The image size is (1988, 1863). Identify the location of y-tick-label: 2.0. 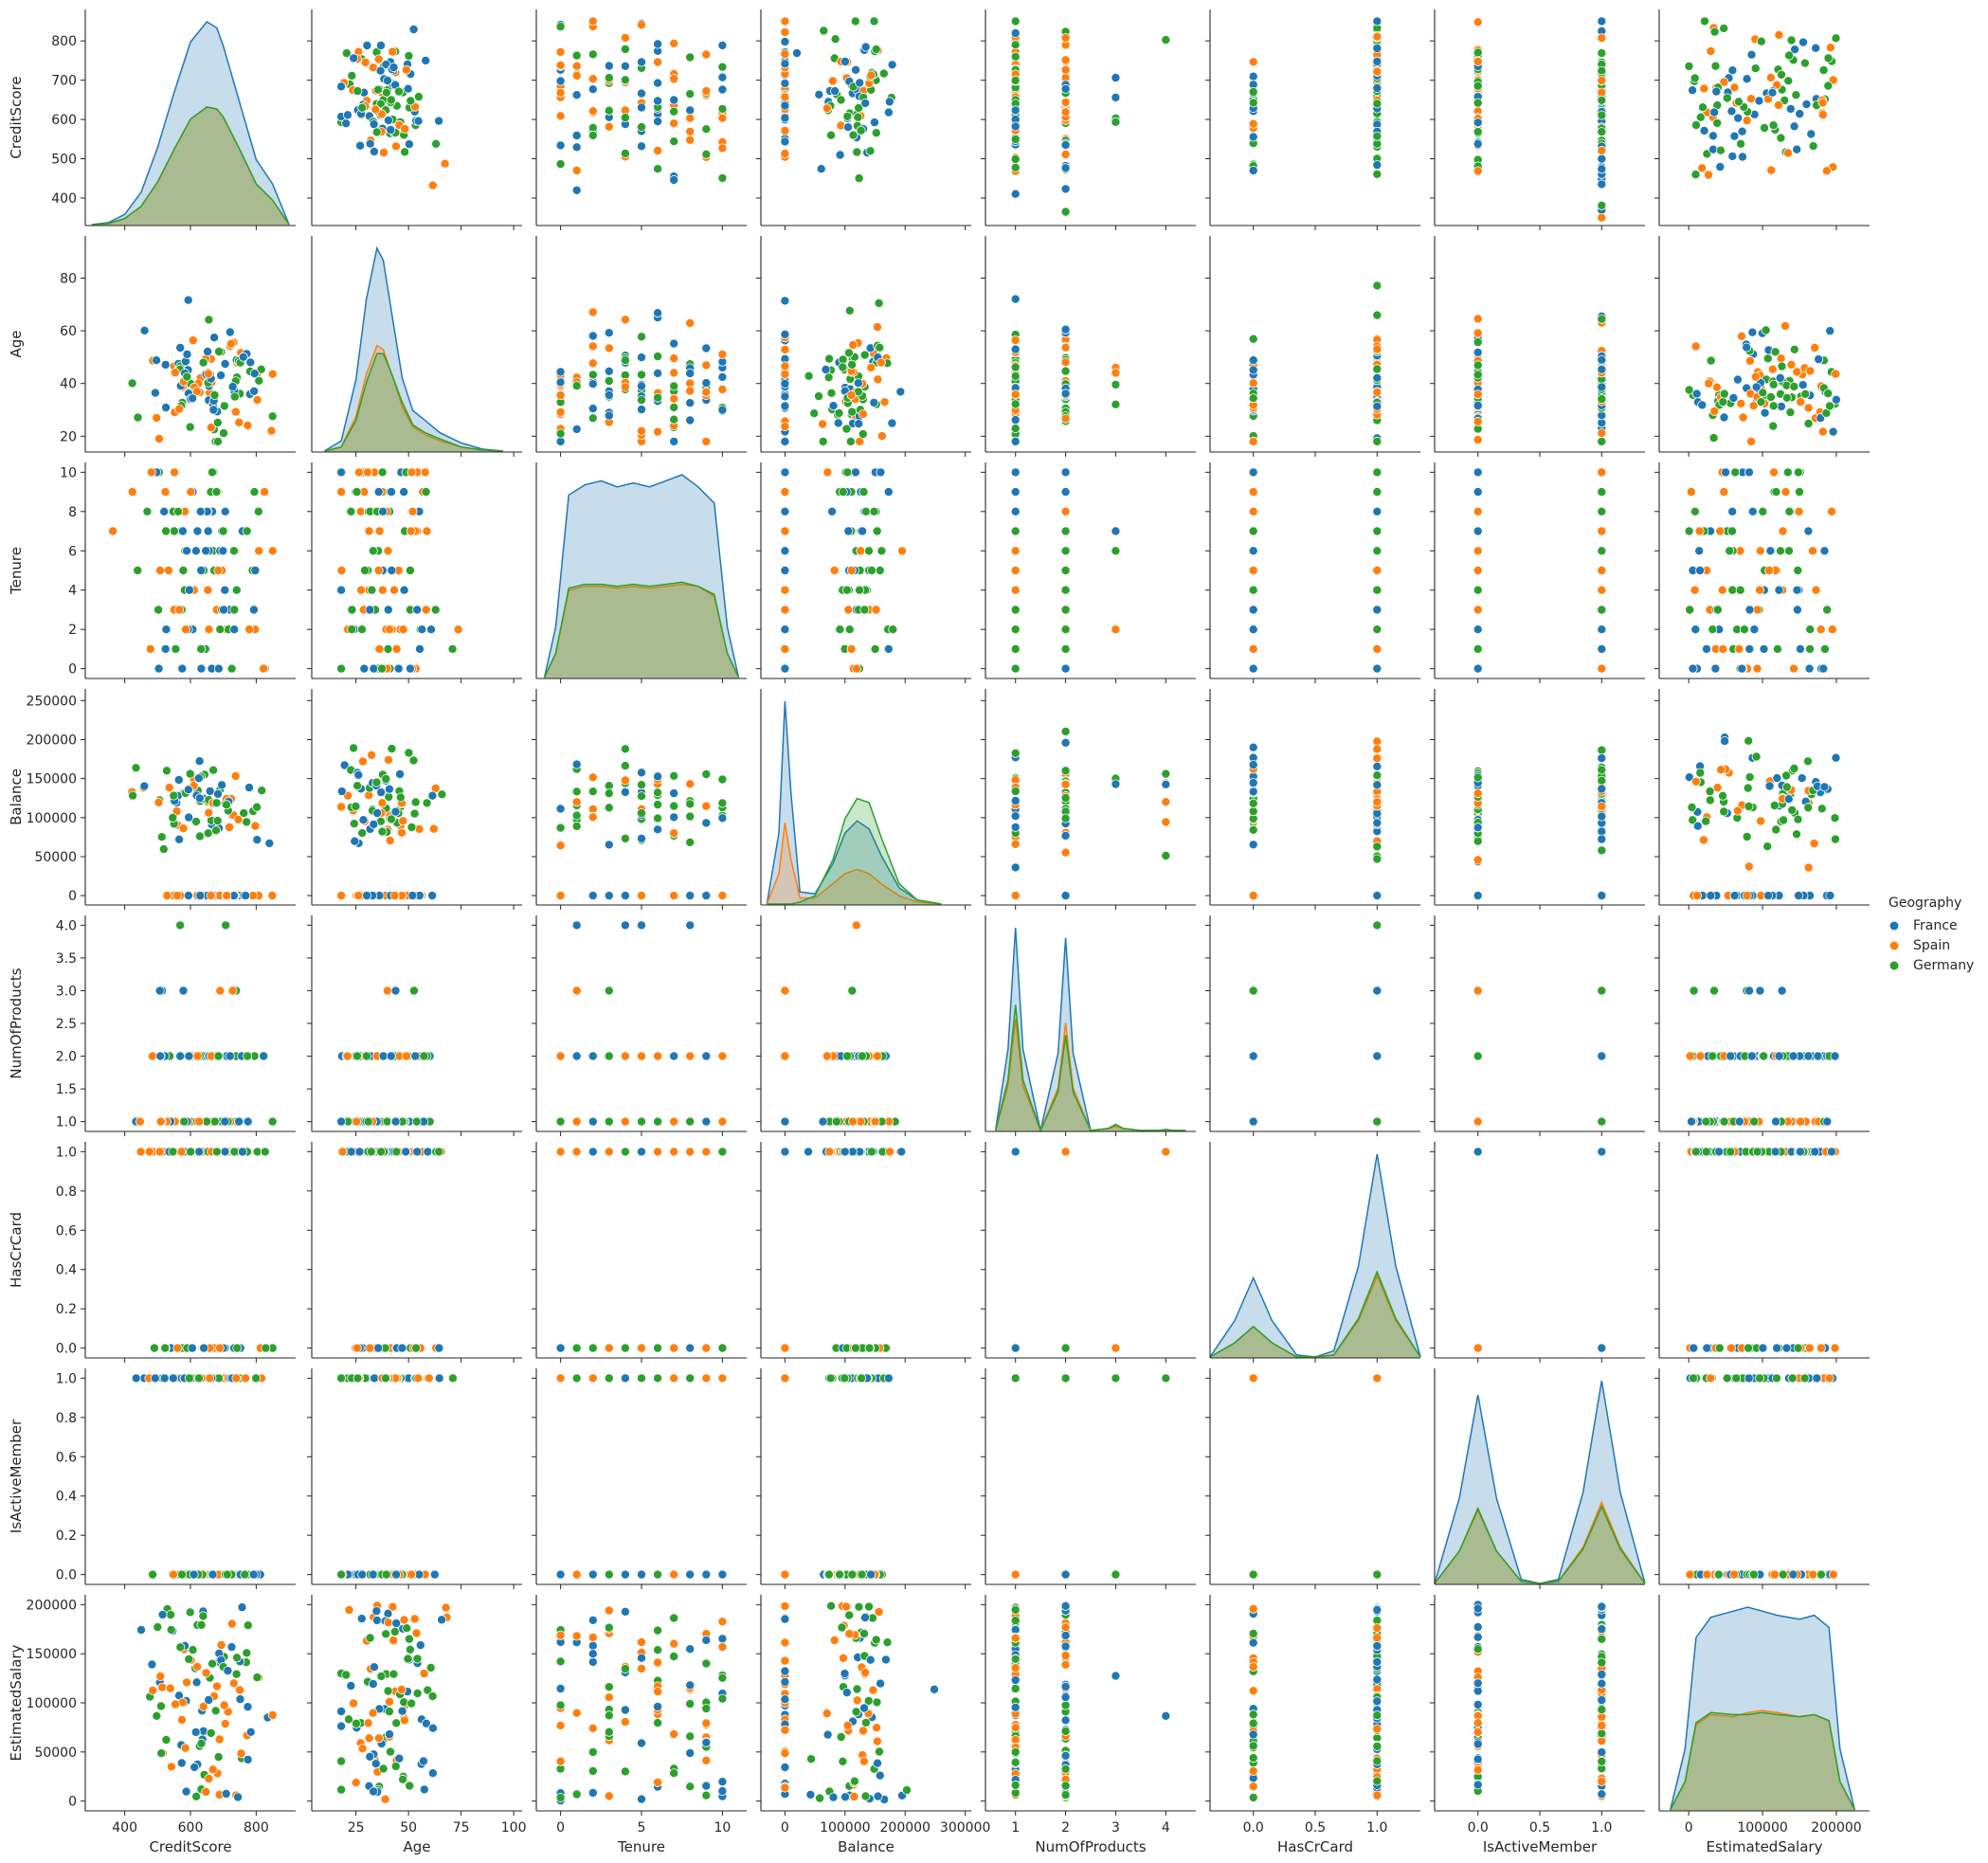
(66, 1057).